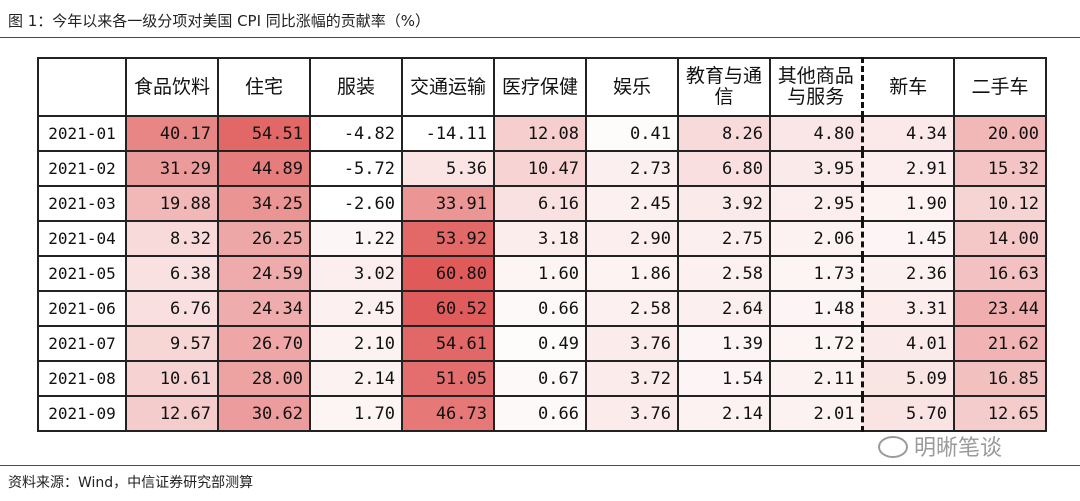 Image resolution: width=1080 pixels, height=501 pixels. What do you see at coordinates (724, 308) in the screenshot?
I see `heat-cell: 2.64` at bounding box center [724, 308].